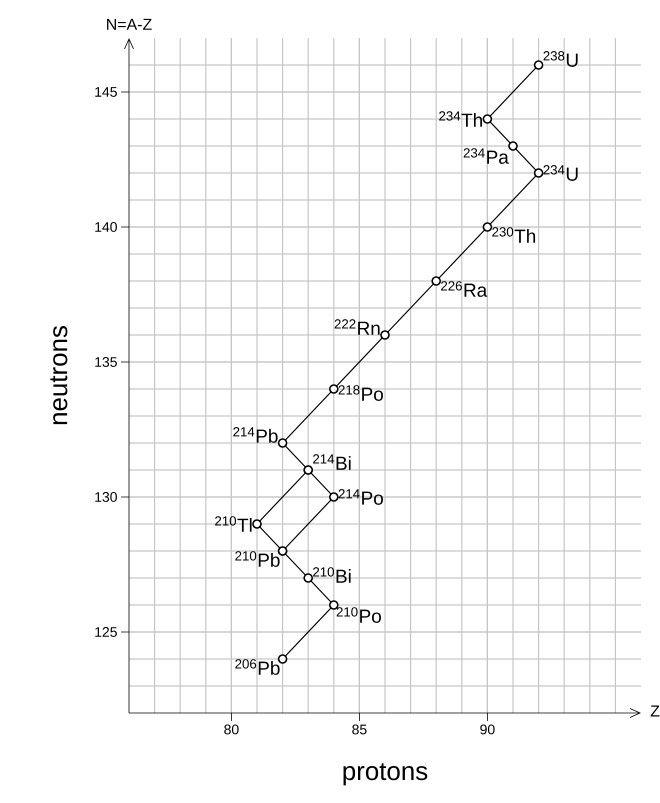 The width and height of the screenshot is (660, 803). I want to click on annotation: $^{230}$Th, so click(514, 235).